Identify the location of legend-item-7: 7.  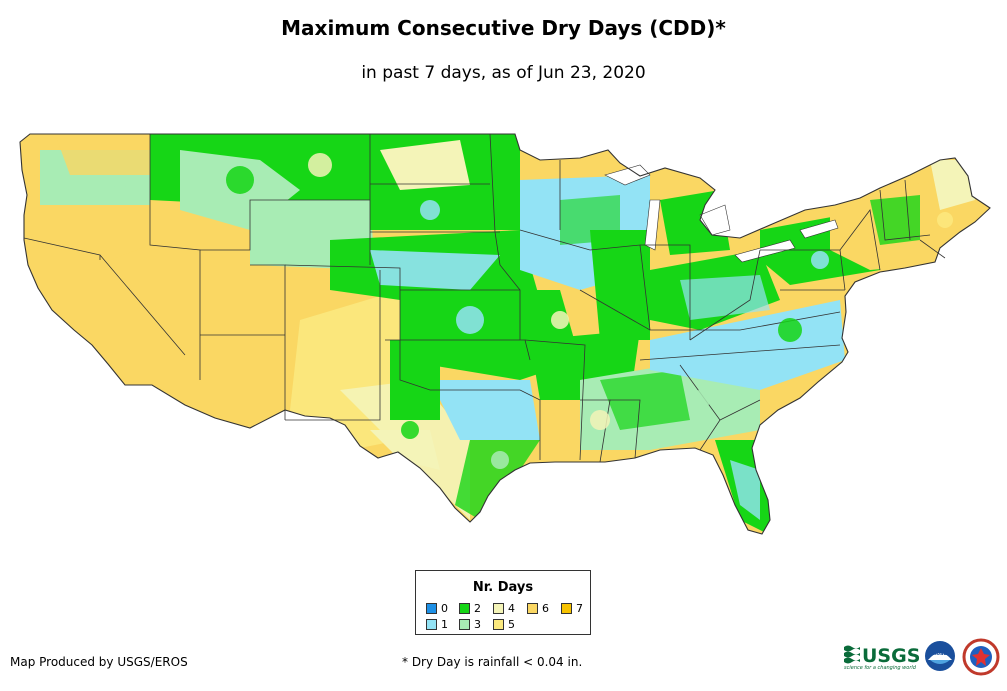
(572, 609).